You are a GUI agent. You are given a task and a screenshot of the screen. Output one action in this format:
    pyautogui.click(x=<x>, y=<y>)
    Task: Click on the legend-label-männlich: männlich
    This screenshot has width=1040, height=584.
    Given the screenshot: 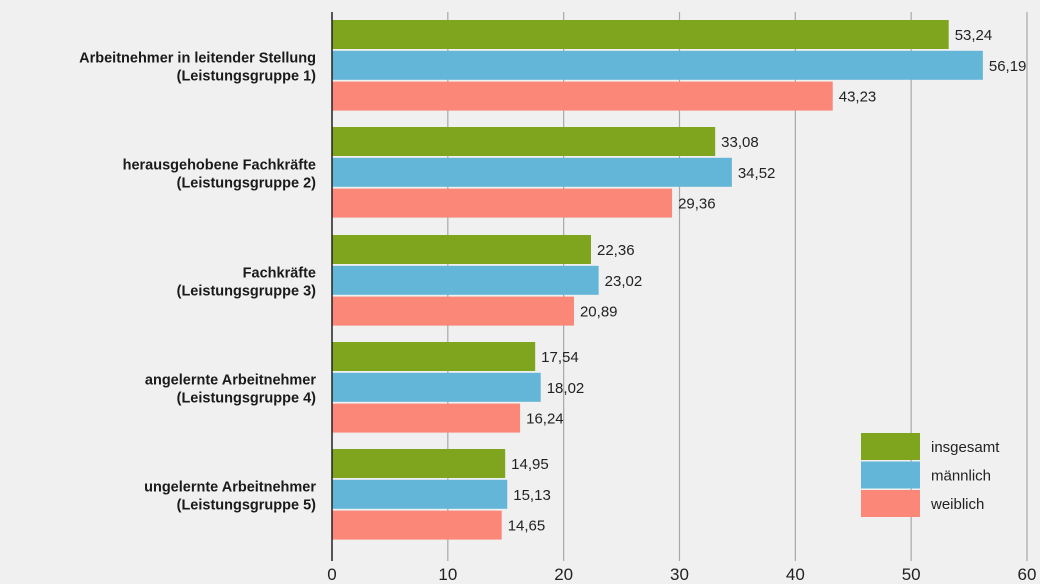 What is the action you would take?
    pyautogui.click(x=961, y=476)
    